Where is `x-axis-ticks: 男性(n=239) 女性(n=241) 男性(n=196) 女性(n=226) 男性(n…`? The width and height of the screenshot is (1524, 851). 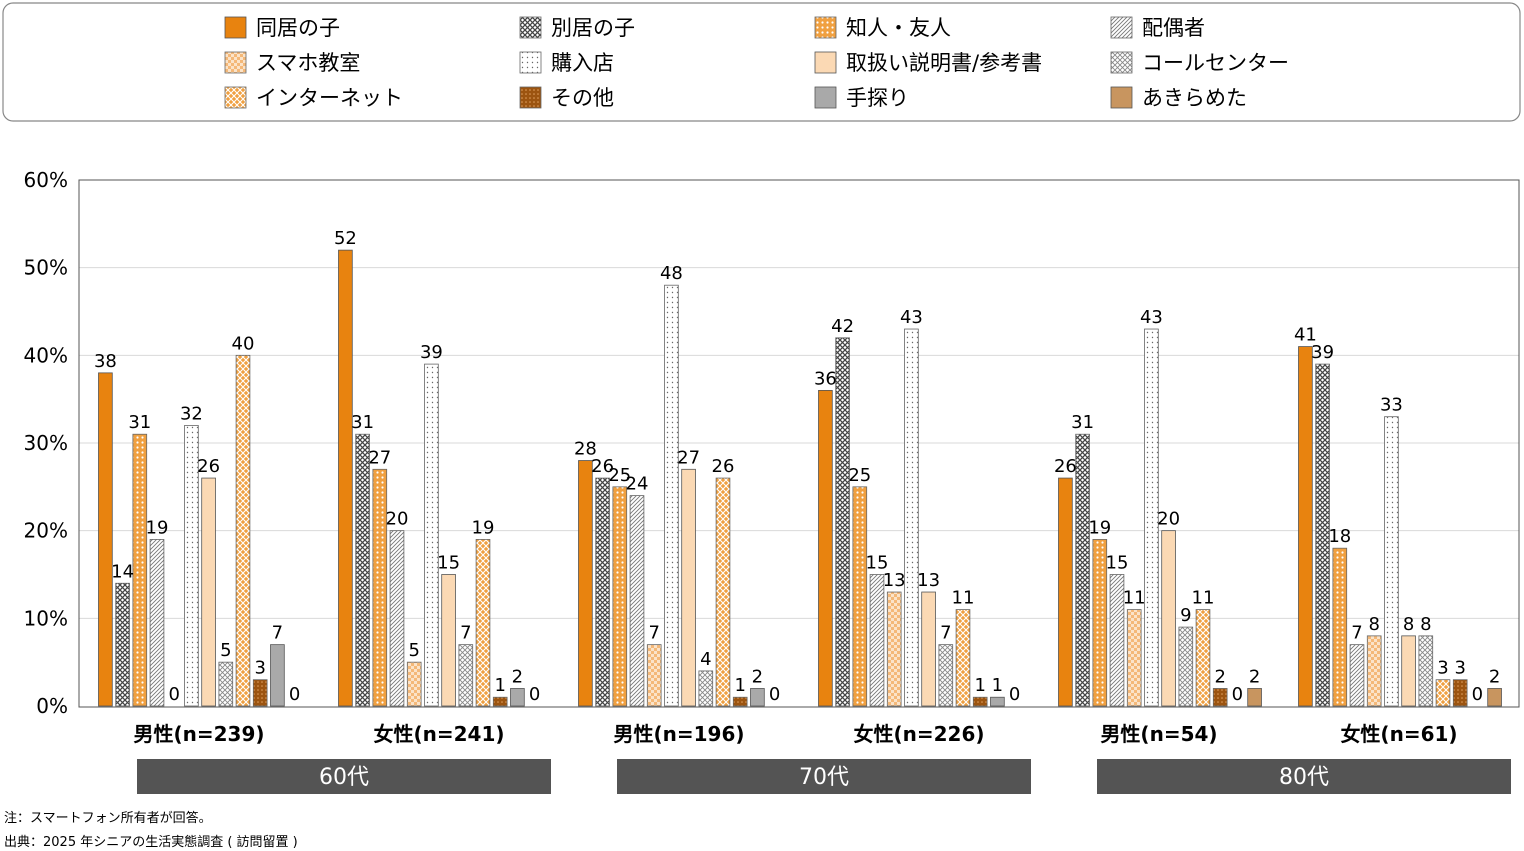
x-axis-ticks: 男性(n=239) 女性(n=241) 男性(n=196) 女性(n=226) 男性(n… is located at coordinates (795, 734).